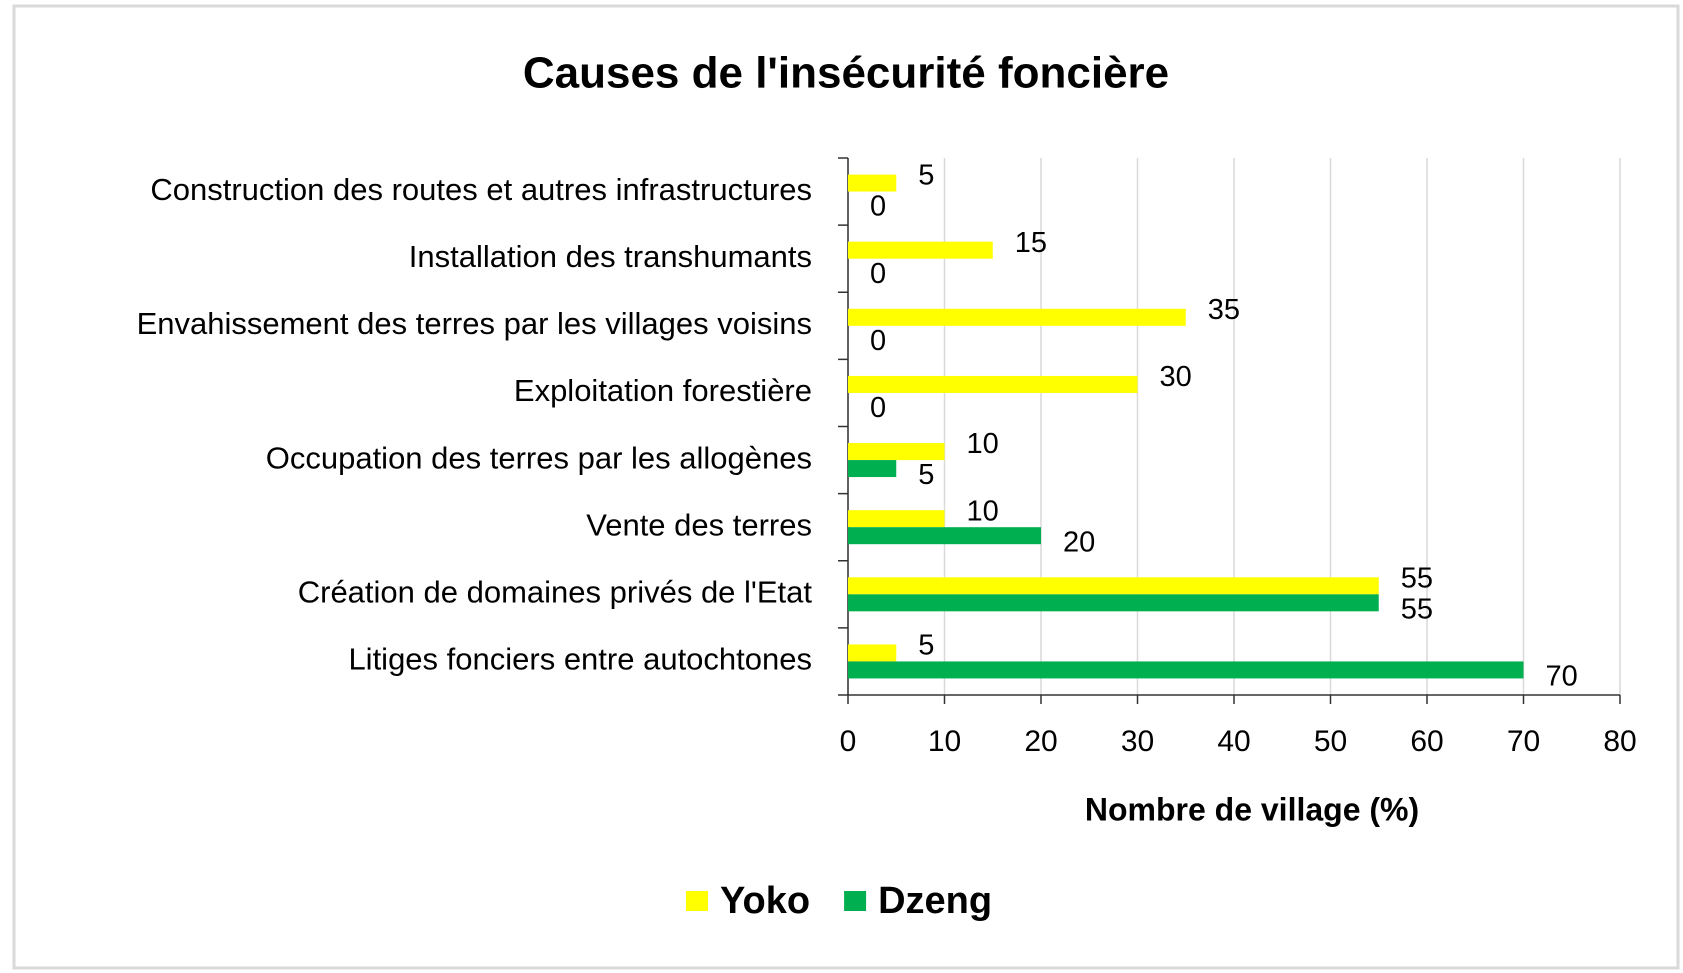  I want to click on legend-label: Yoko, so click(765, 901).